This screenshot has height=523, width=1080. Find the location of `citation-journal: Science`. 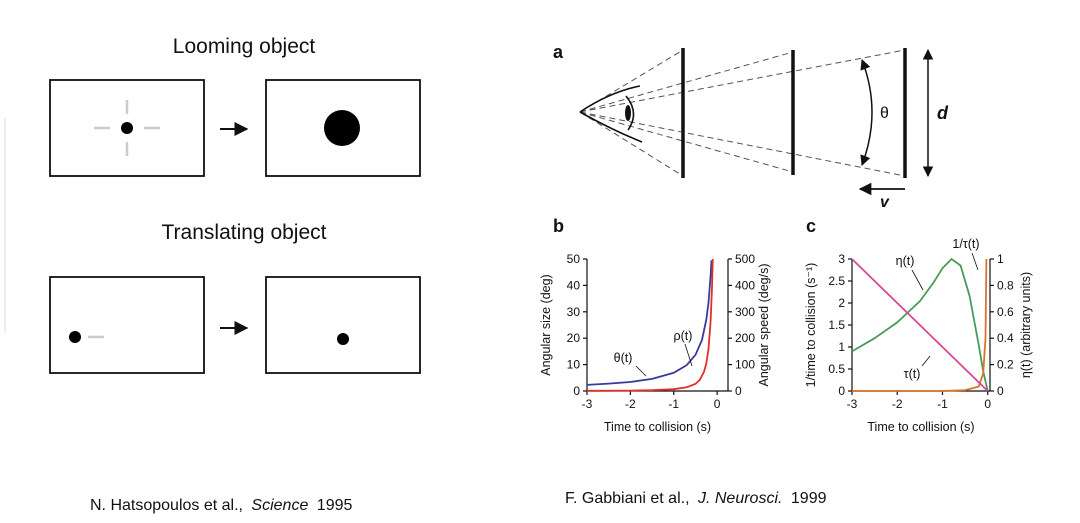

citation-journal: Science is located at coordinates (279, 505).